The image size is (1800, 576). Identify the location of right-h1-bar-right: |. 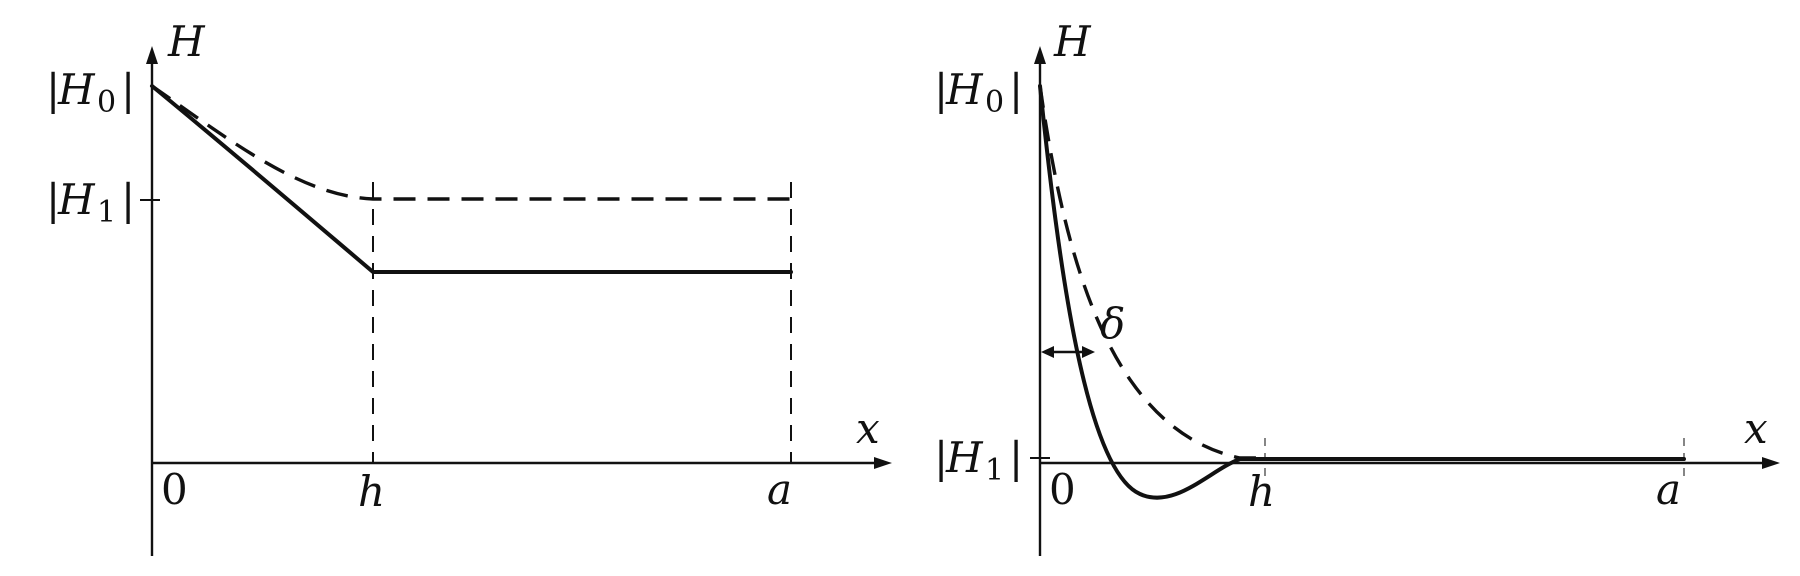
(1016, 457).